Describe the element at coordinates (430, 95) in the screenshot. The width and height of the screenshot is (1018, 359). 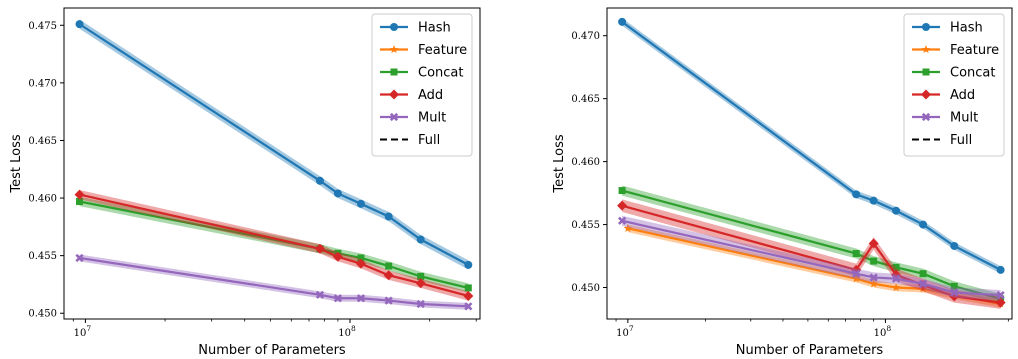
I see `legend-label-add: Add` at that location.